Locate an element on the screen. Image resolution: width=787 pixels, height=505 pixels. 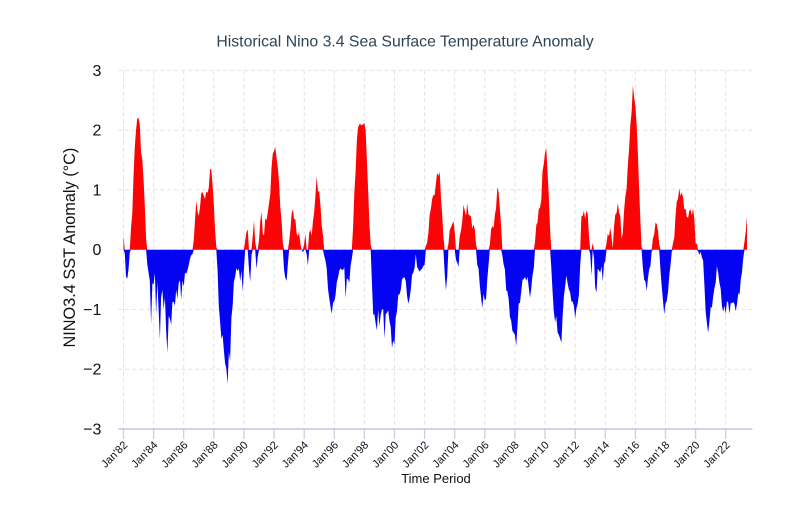
svg-text: NINO3.4 SST Anomaly (°C) is located at coordinates (70, 248).